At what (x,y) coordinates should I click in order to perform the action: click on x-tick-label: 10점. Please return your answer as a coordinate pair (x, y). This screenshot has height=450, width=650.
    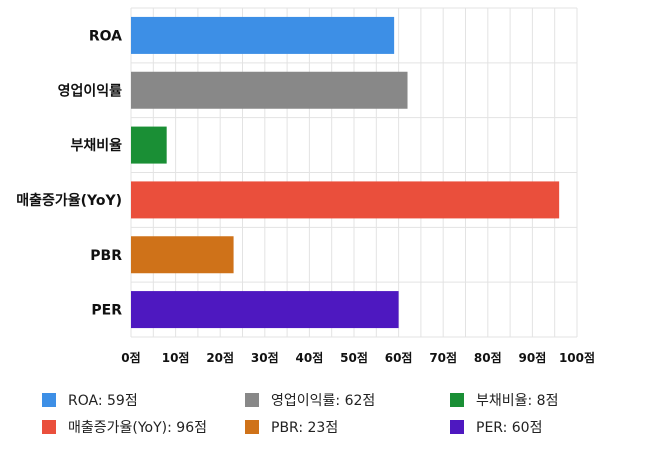
    Looking at the image, I should click on (176, 357).